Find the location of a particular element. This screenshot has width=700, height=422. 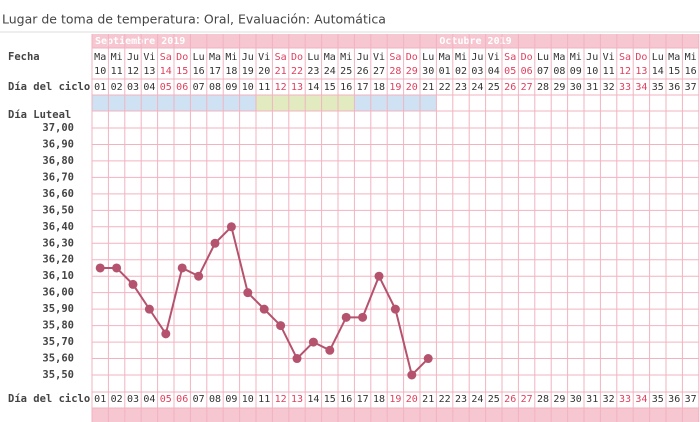

x-tick-label: 26 is located at coordinates (363, 71).